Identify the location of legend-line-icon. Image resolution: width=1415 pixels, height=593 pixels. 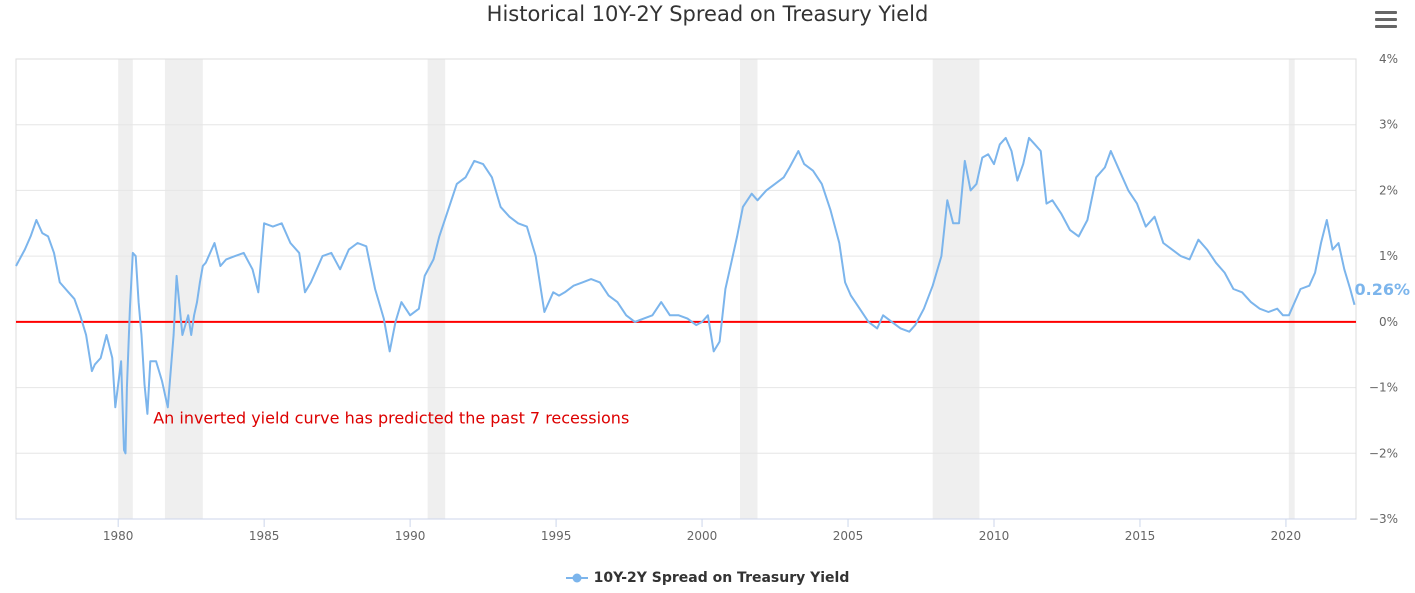
(576, 578).